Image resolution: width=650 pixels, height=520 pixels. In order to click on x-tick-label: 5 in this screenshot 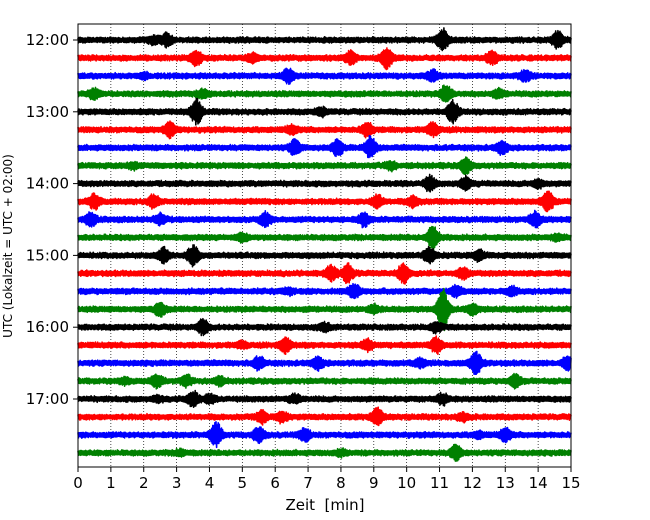, I will do `click(243, 483)`.